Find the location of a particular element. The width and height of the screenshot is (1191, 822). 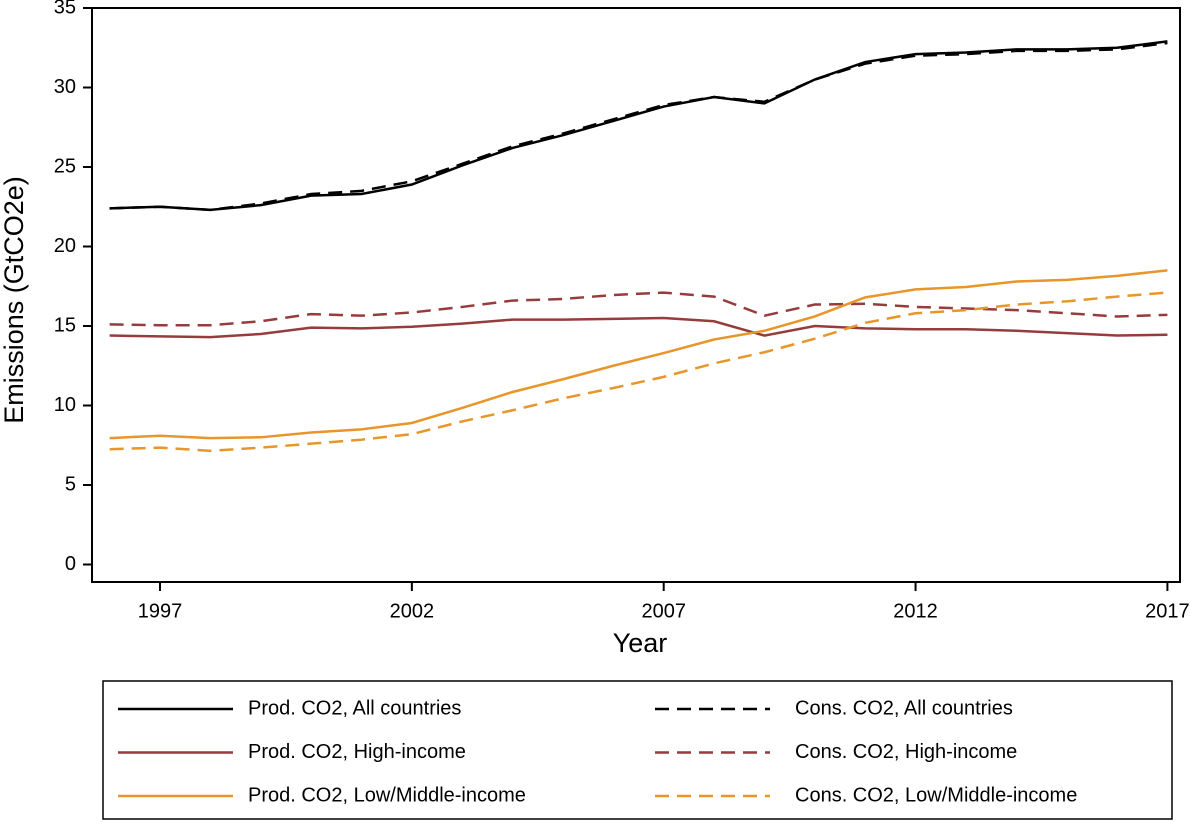

x-axis-title: Year is located at coordinates (640, 643).